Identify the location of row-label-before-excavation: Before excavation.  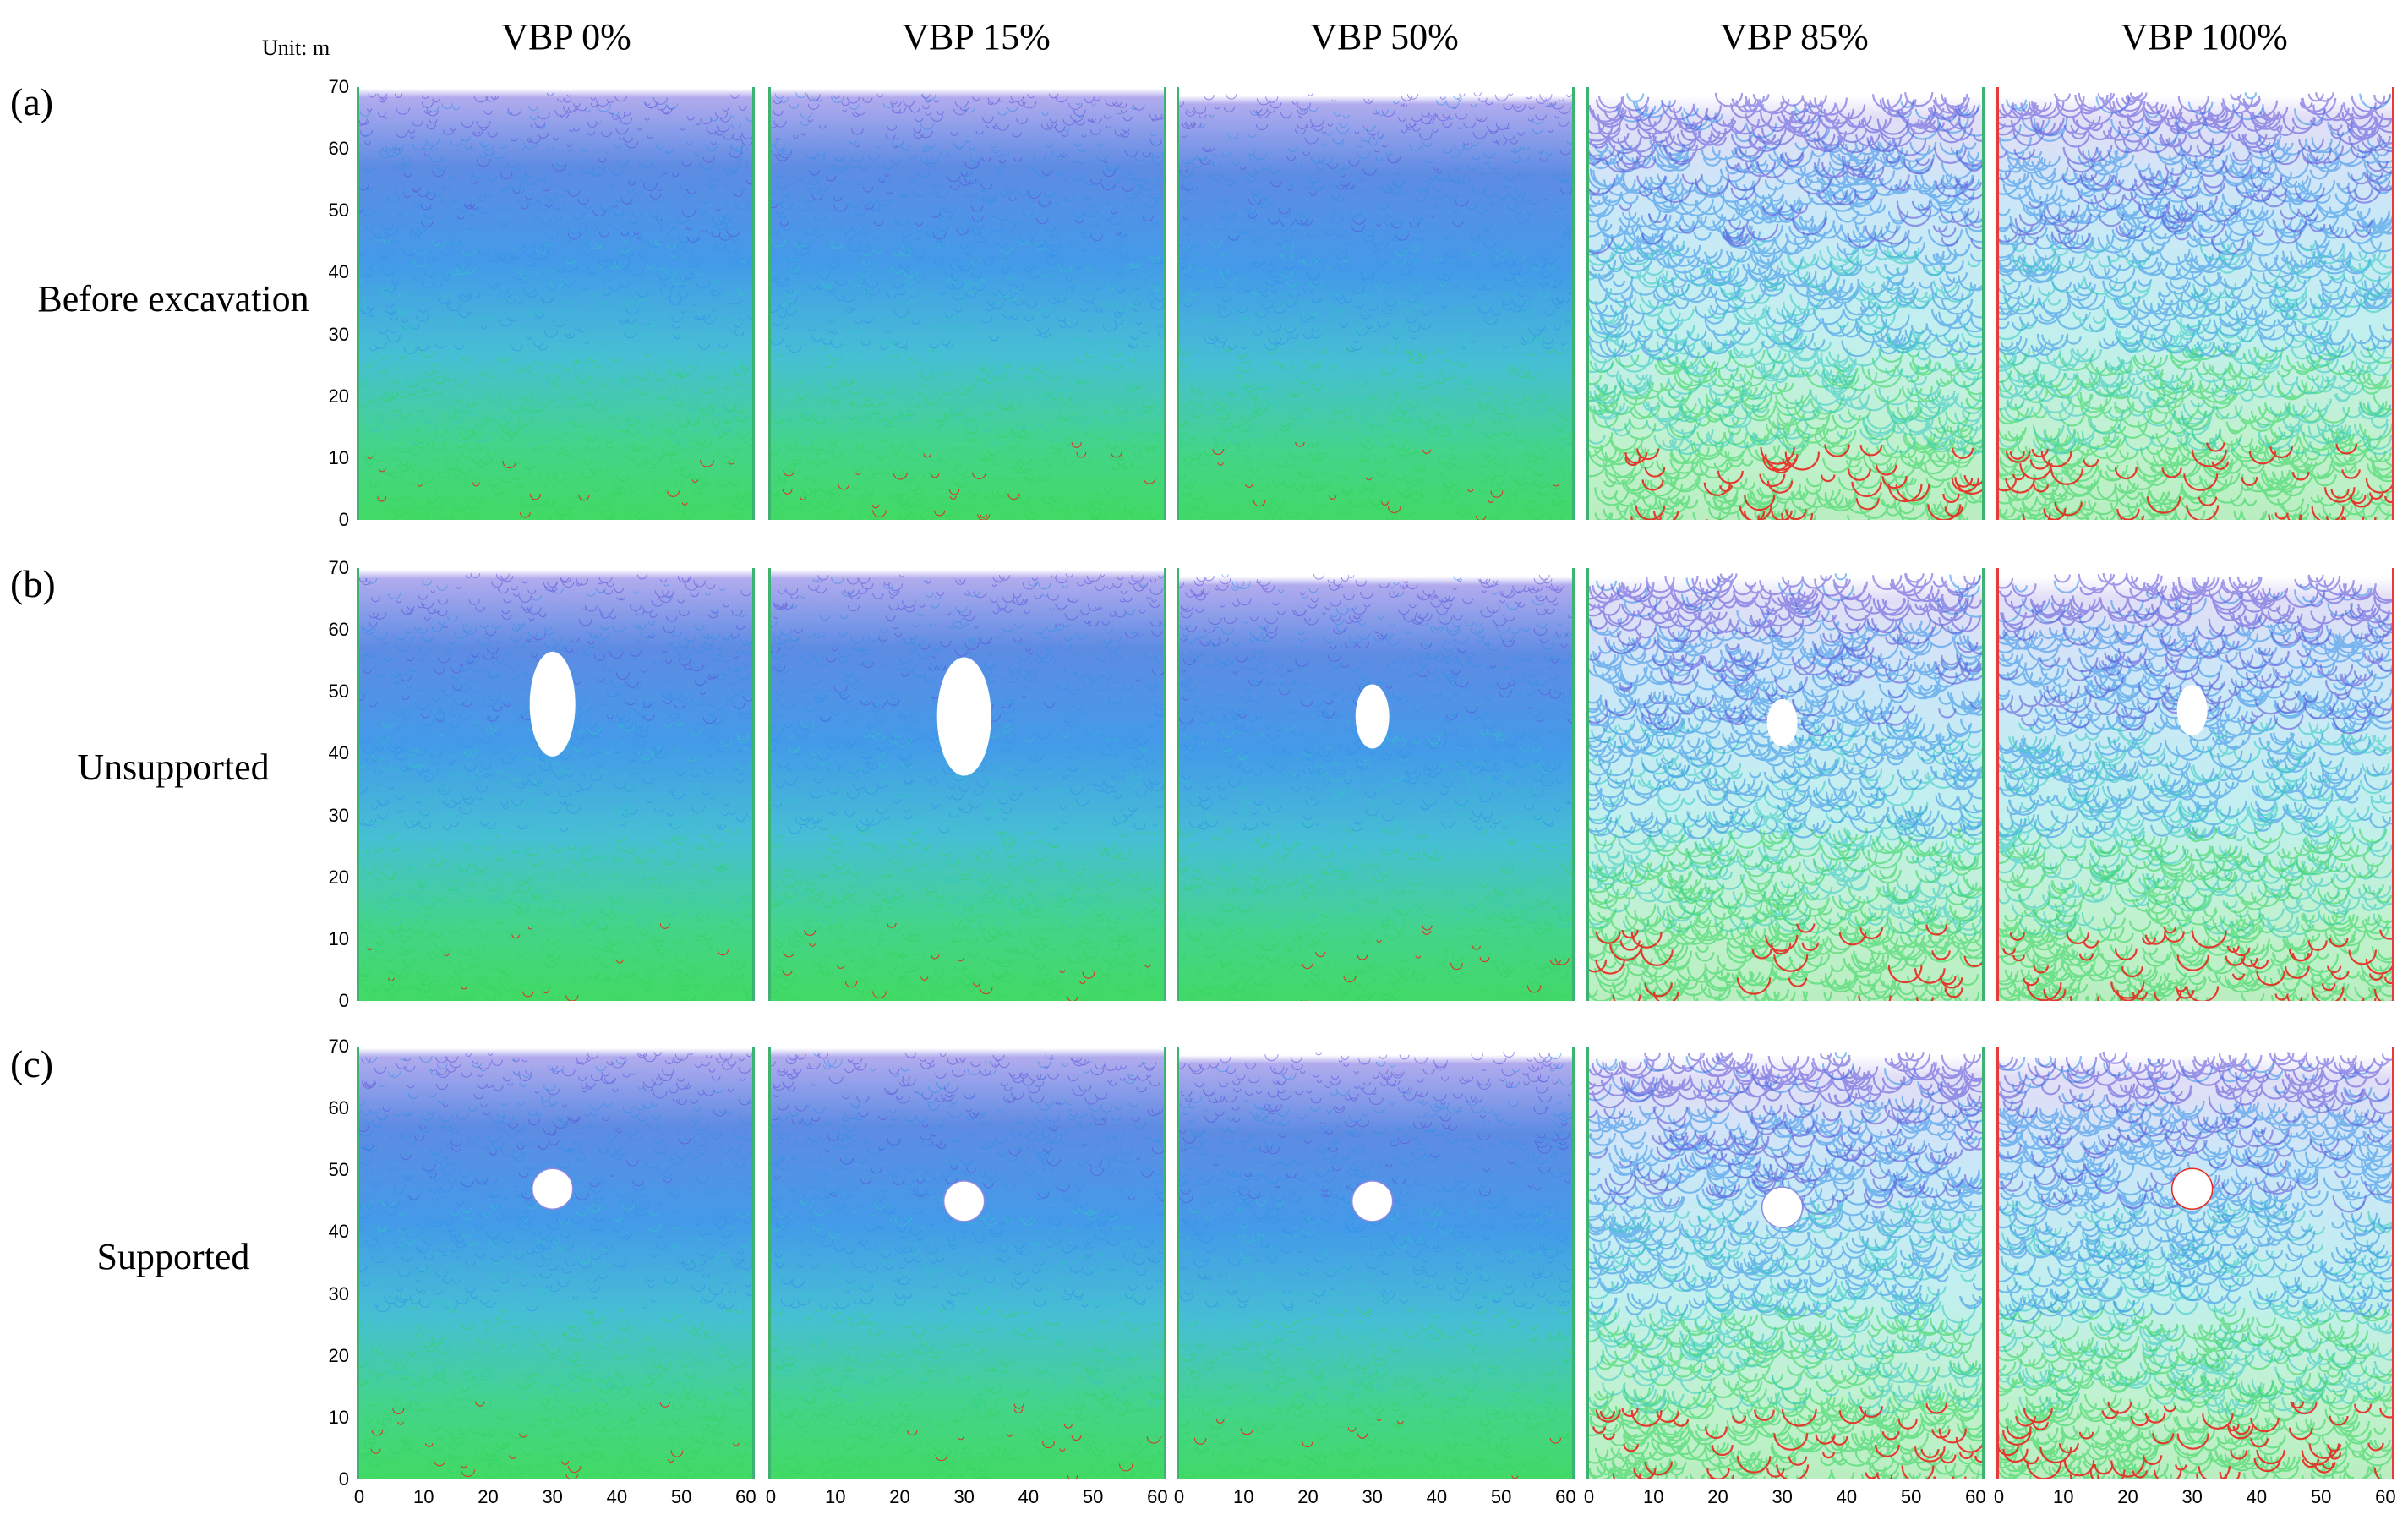
(173, 299).